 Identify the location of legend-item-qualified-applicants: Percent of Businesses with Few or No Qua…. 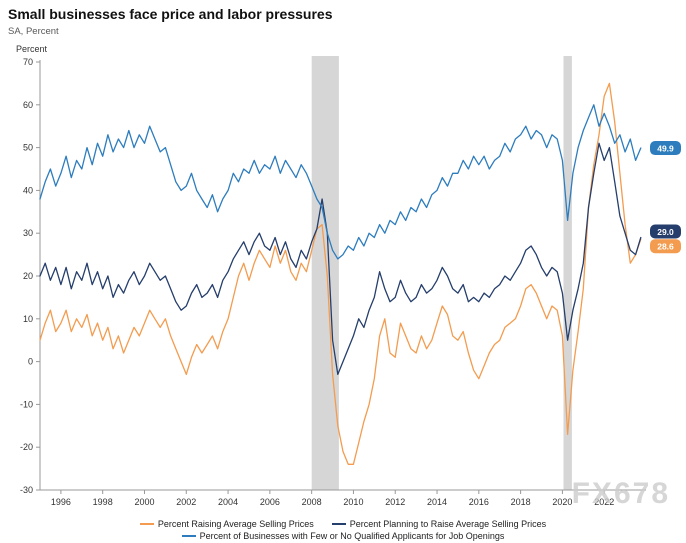
(343, 536).